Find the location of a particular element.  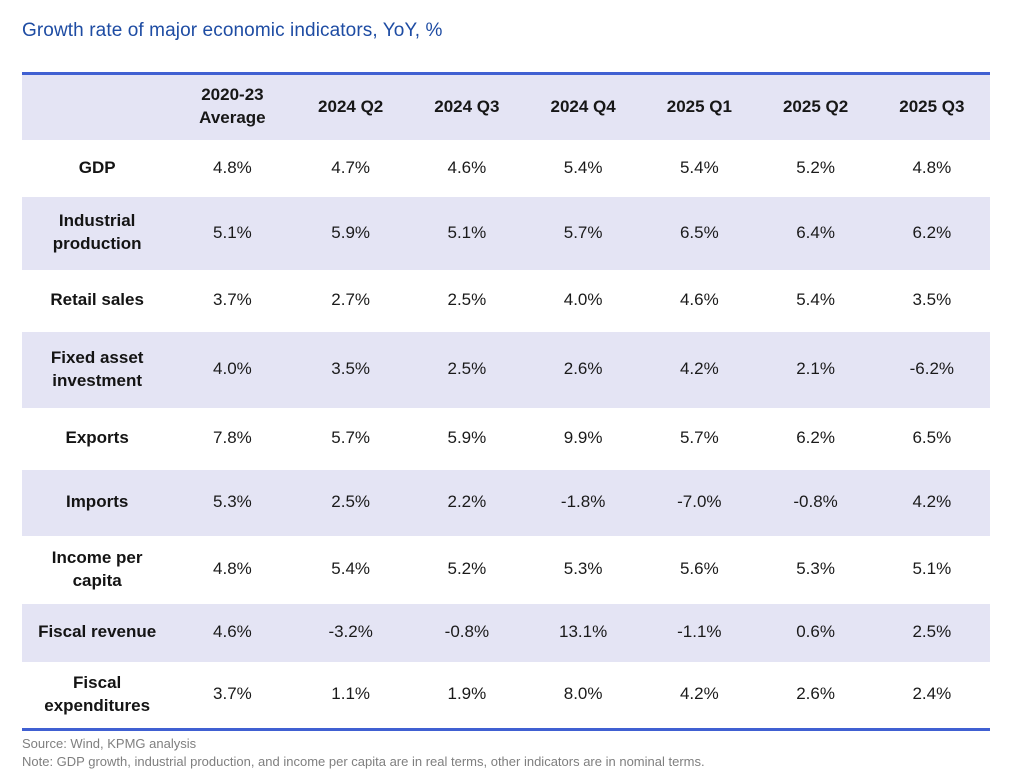

cell-value: 4.7% is located at coordinates (351, 167).